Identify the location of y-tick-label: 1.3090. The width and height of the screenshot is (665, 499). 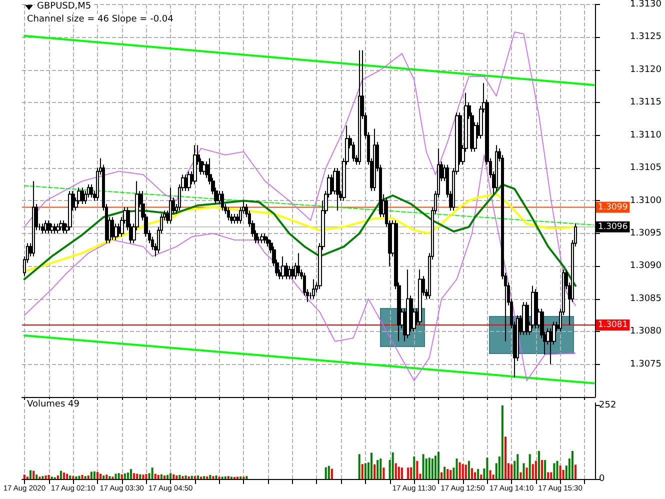
(646, 266).